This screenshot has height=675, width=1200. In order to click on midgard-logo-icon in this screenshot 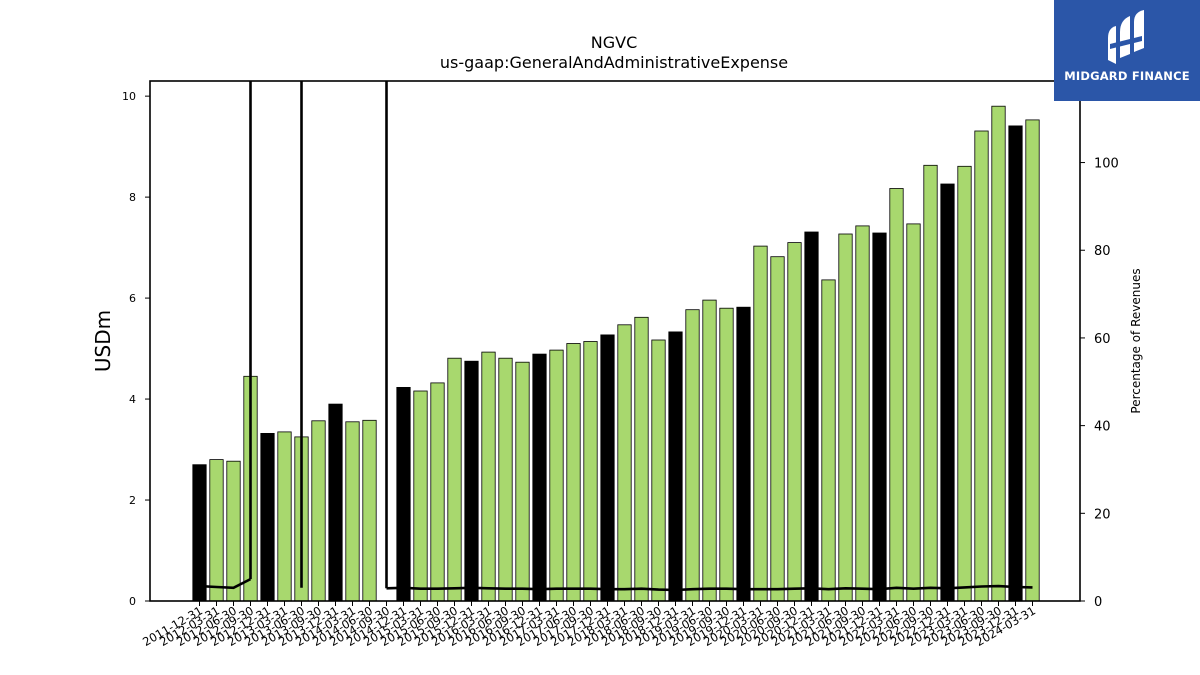, I will do `click(1126, 37)`.